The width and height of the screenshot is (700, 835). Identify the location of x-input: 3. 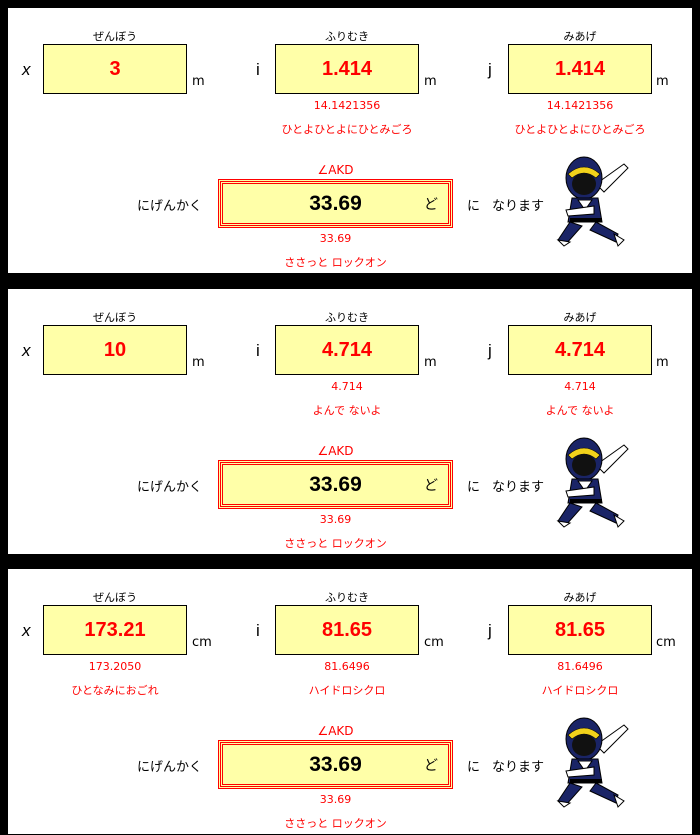
(115, 69).